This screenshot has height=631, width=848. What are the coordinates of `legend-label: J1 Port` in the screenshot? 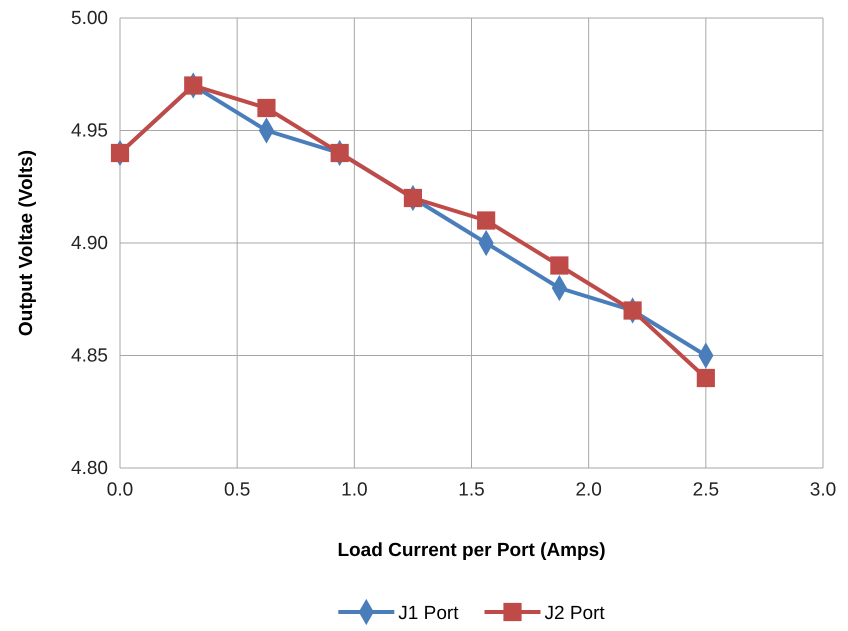 It's located at (429, 613).